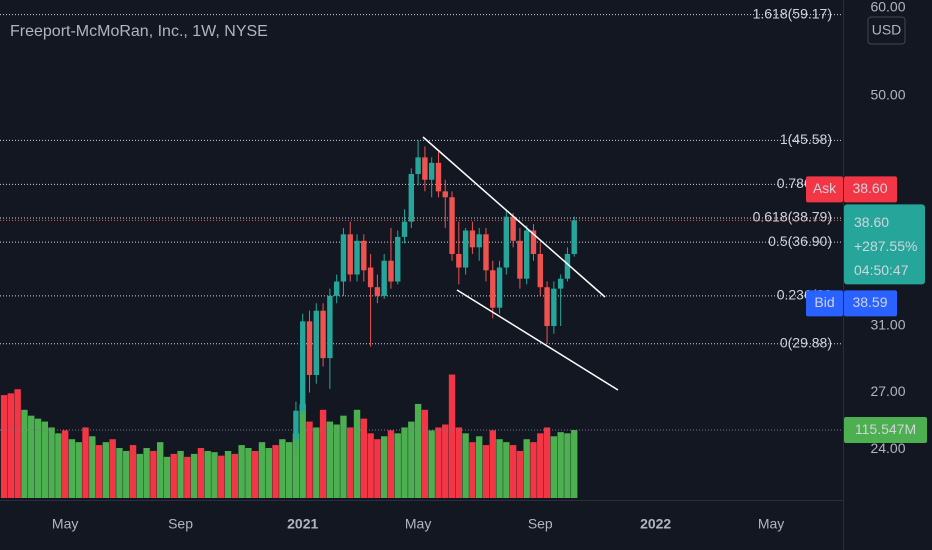 The image size is (932, 550). What do you see at coordinates (871, 222) in the screenshot?
I see `last-price: 38.60` at bounding box center [871, 222].